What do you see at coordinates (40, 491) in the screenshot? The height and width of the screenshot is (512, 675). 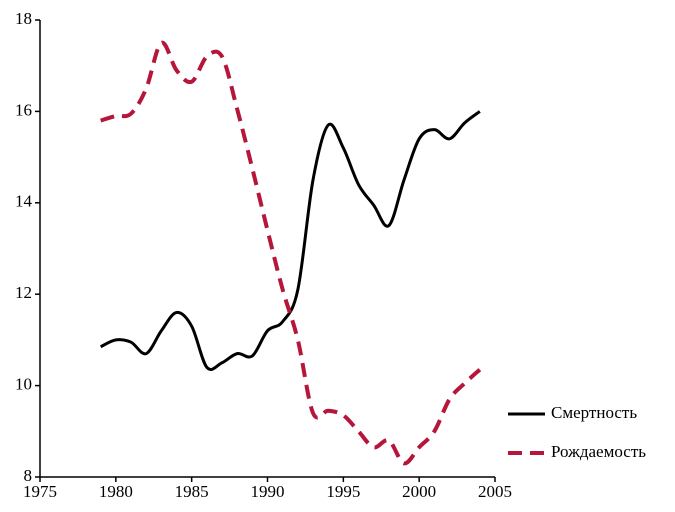 I see `x-tick-label: 1975` at bounding box center [40, 491].